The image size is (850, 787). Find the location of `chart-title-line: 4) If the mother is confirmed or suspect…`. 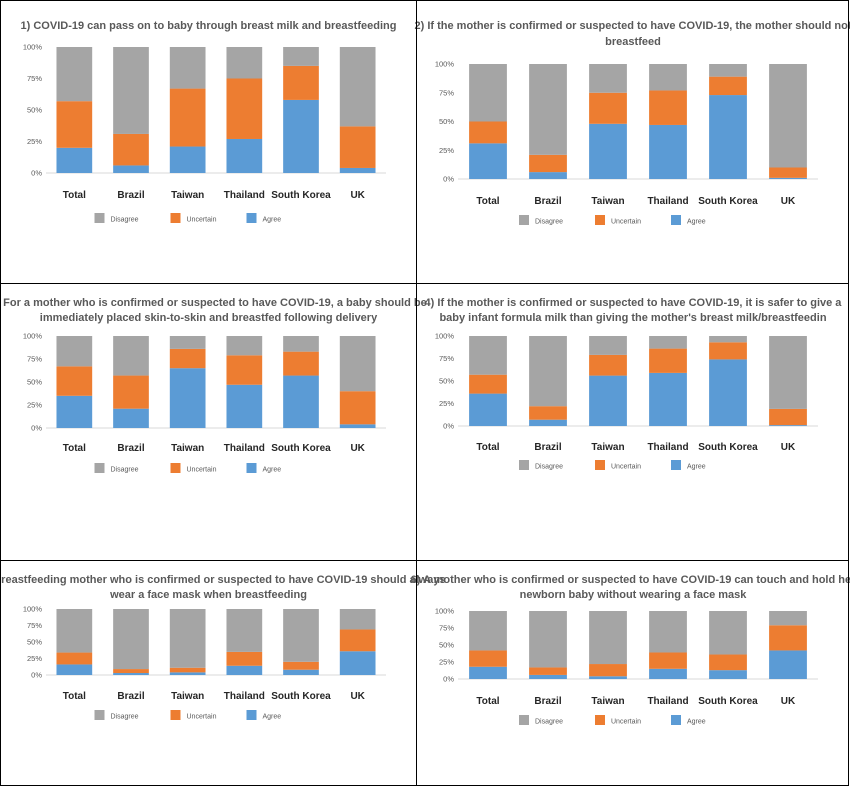

chart-title-line: 4) If the mother is confirmed or suspect… is located at coordinates (634, 303).